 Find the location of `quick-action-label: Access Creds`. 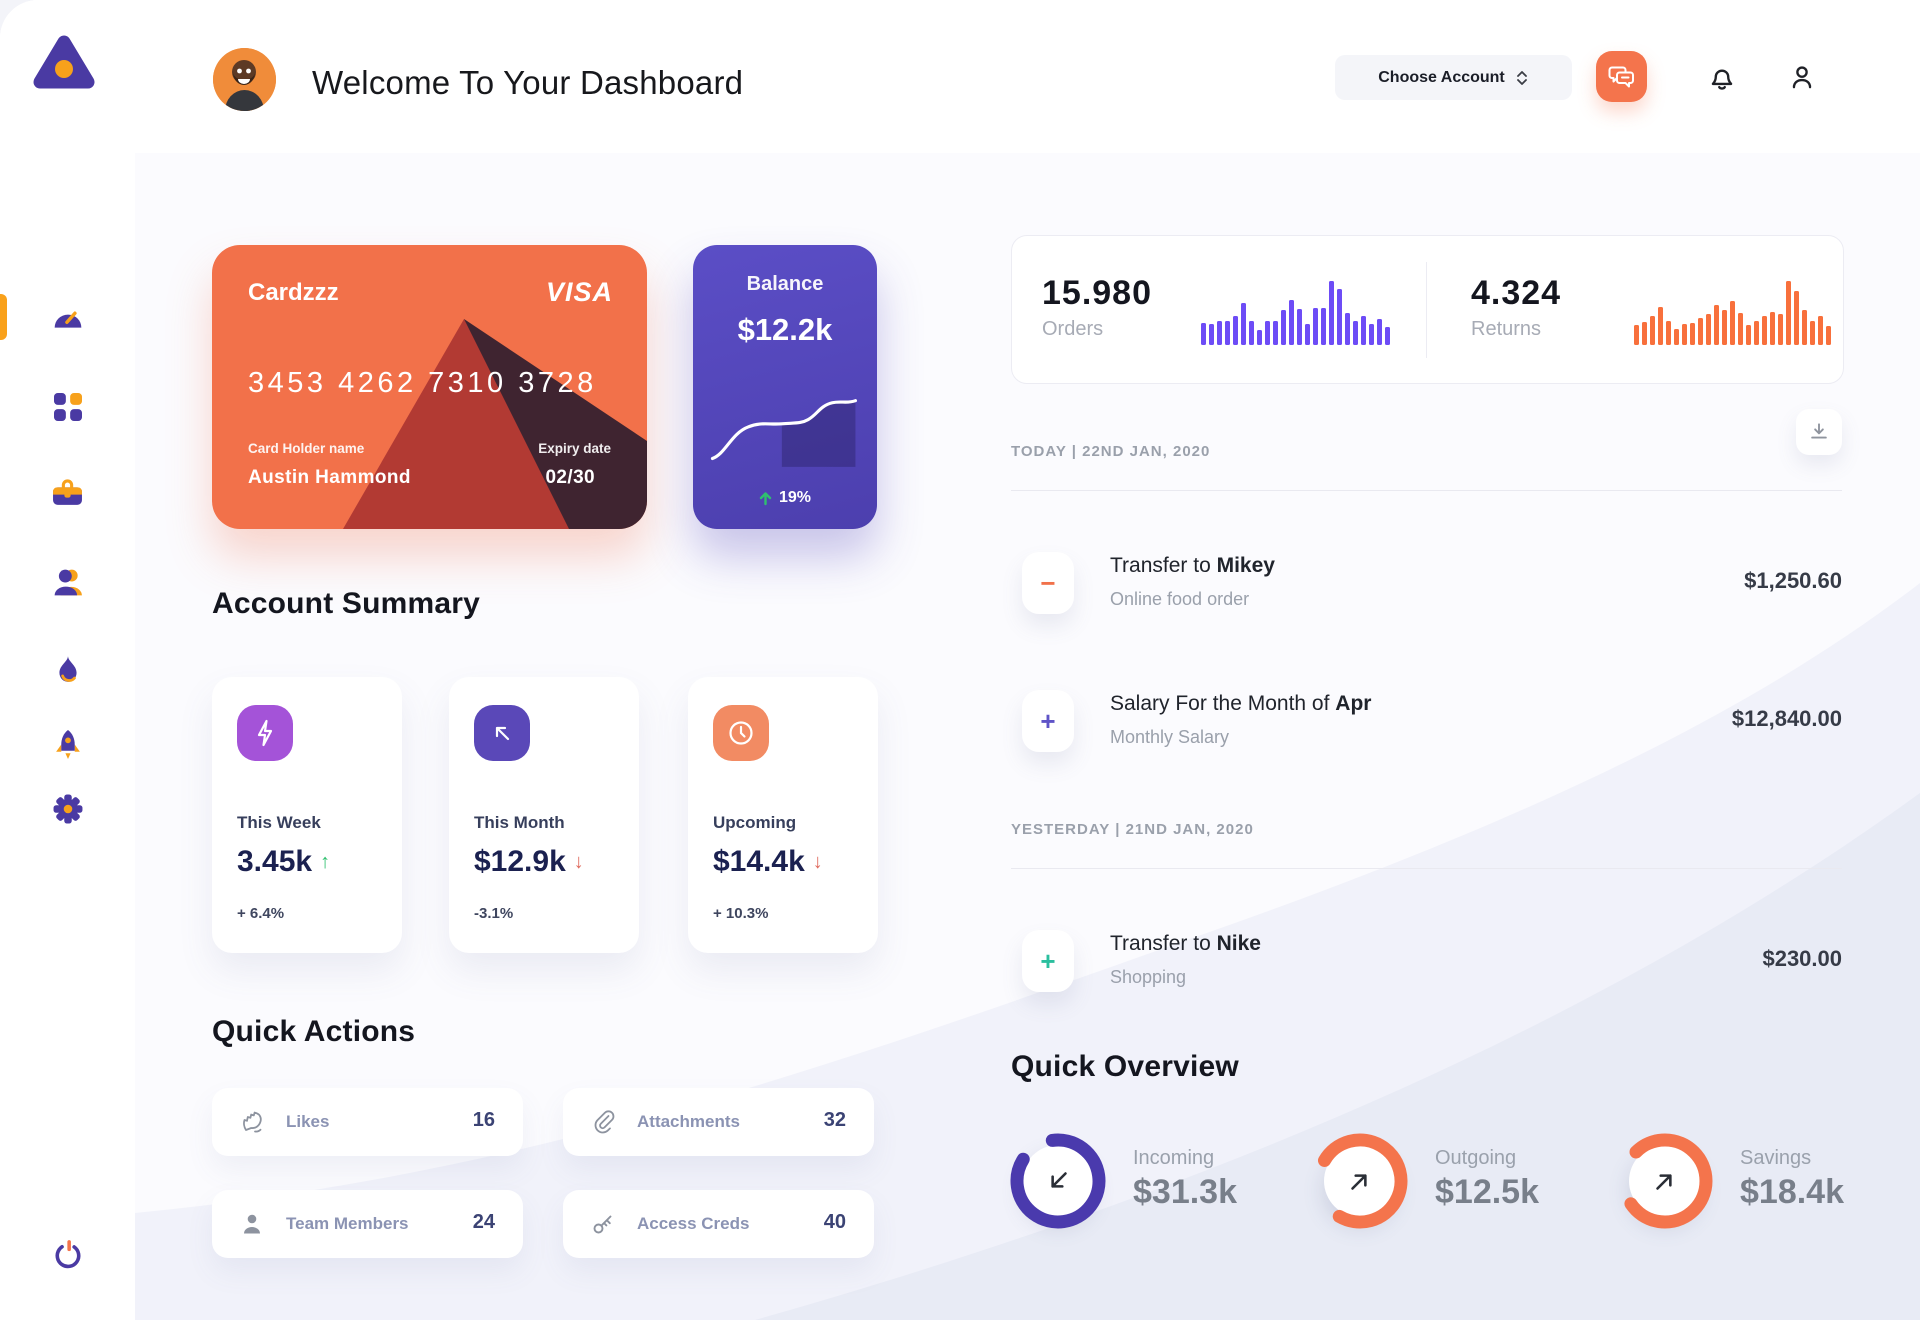

quick-action-label: Access Creds is located at coordinates (693, 1223).